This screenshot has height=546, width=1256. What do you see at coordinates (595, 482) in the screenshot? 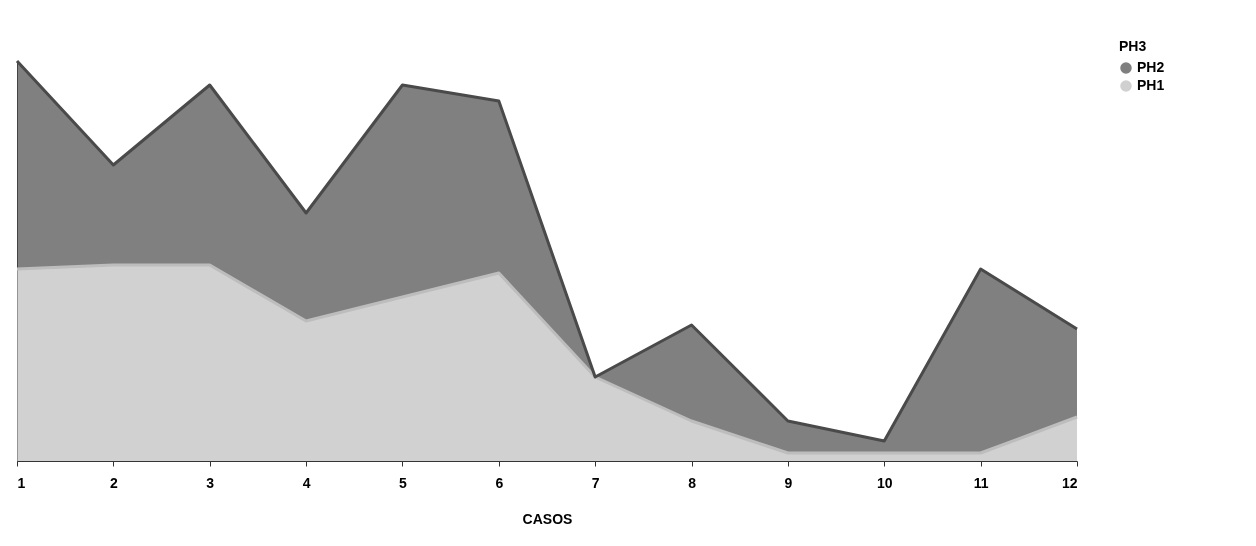
I see `x-tick-label: 7` at bounding box center [595, 482].